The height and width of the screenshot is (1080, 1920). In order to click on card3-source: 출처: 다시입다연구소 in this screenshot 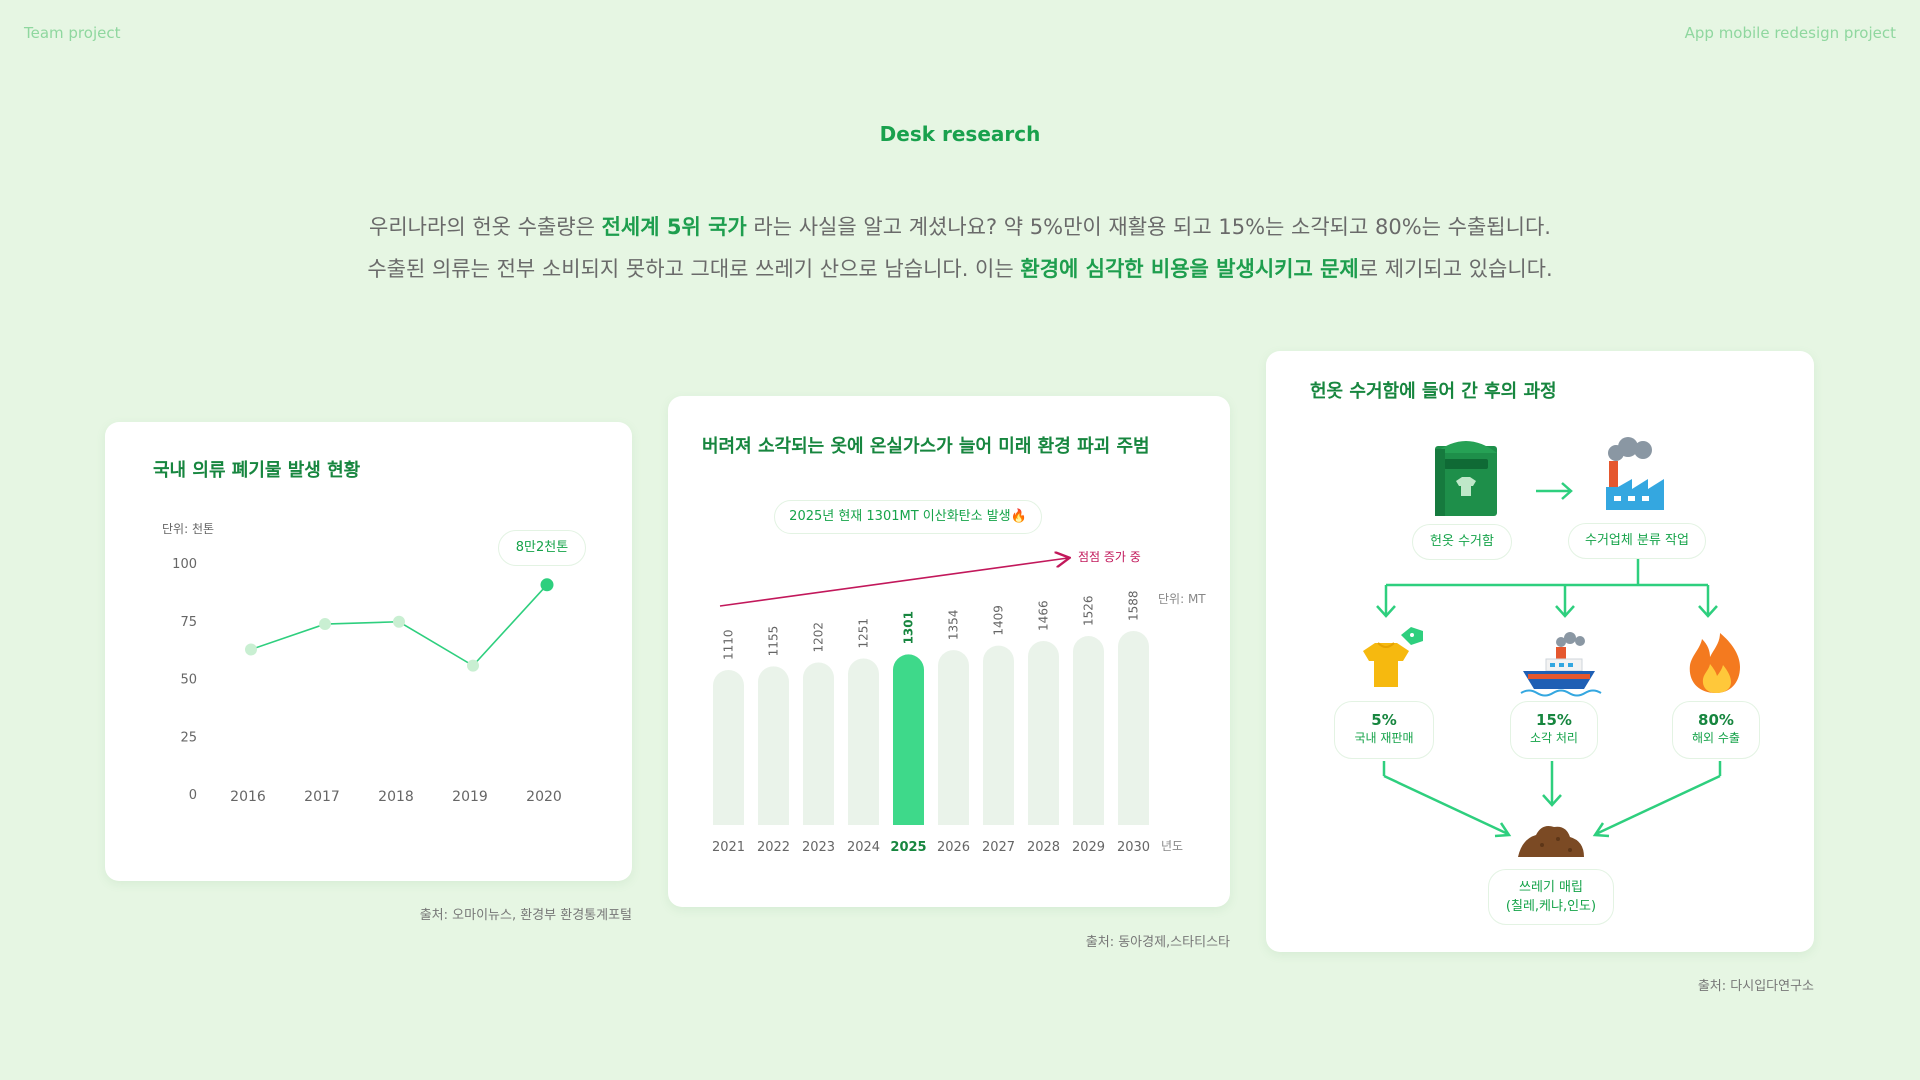, I will do `click(1755, 986)`.